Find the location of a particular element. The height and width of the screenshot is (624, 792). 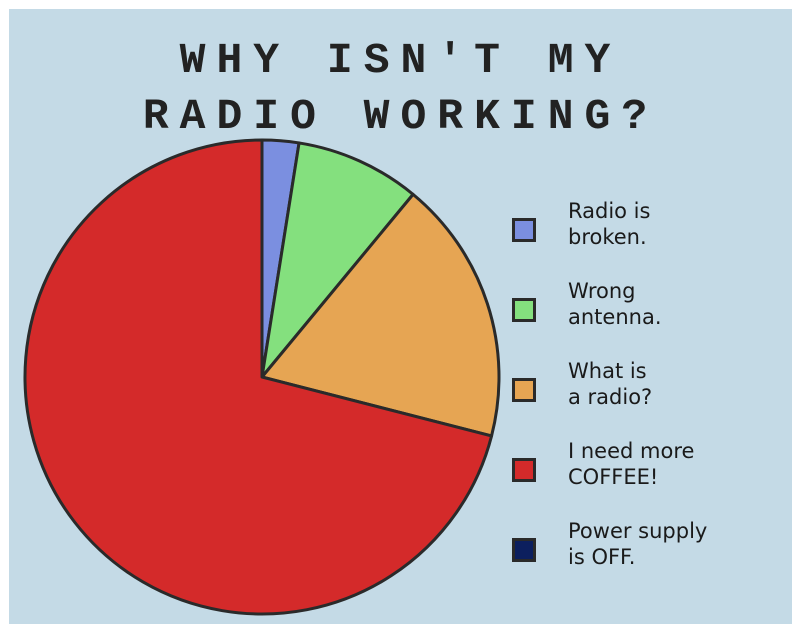

legend-label-3: I need more COFFEE! is located at coordinates (631, 464).